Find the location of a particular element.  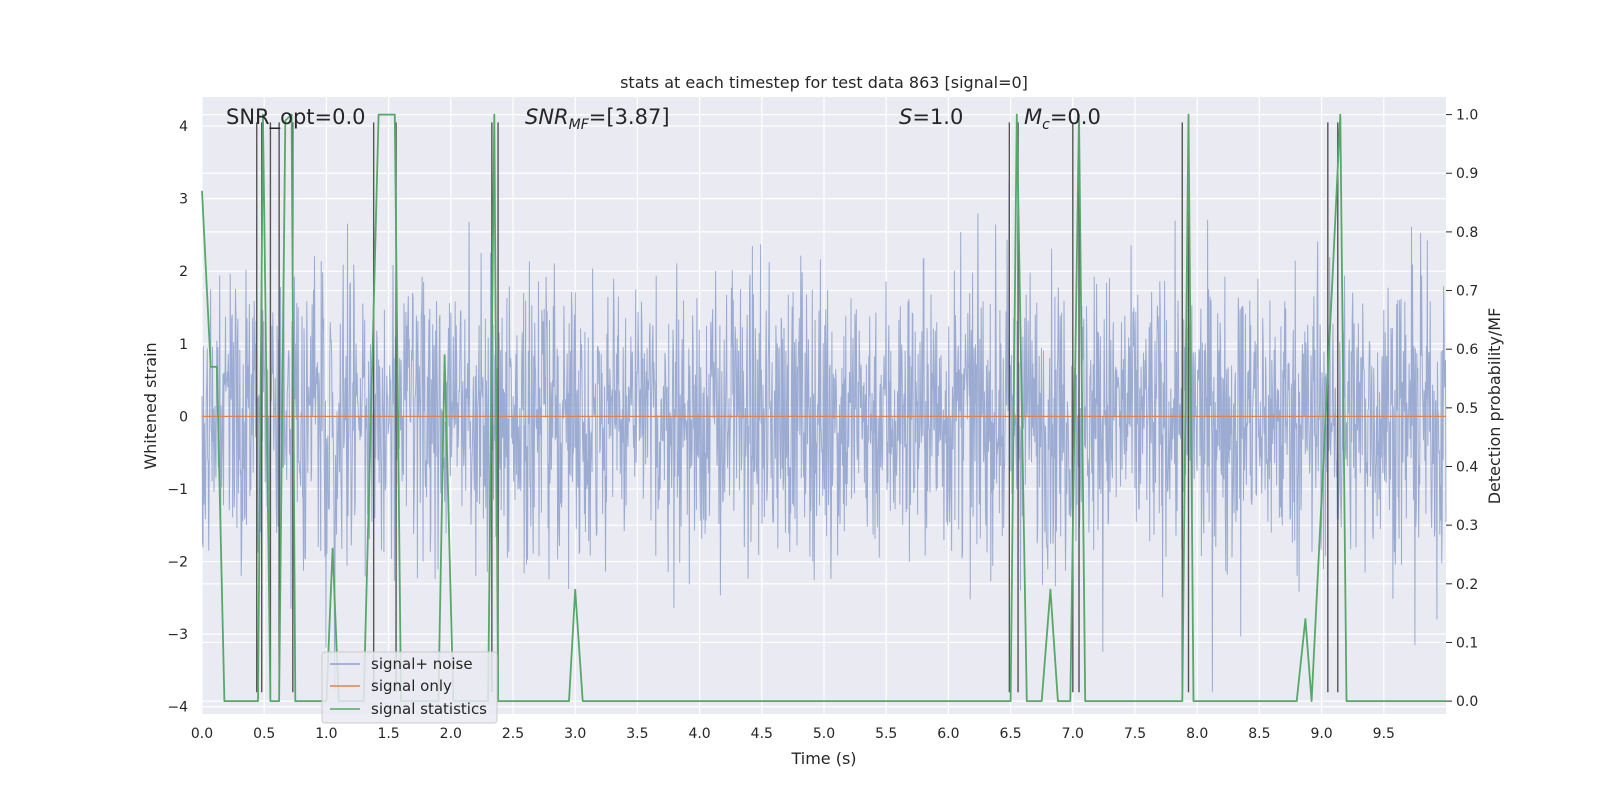

x-tick-label: 6.5 is located at coordinates (1010, 734).